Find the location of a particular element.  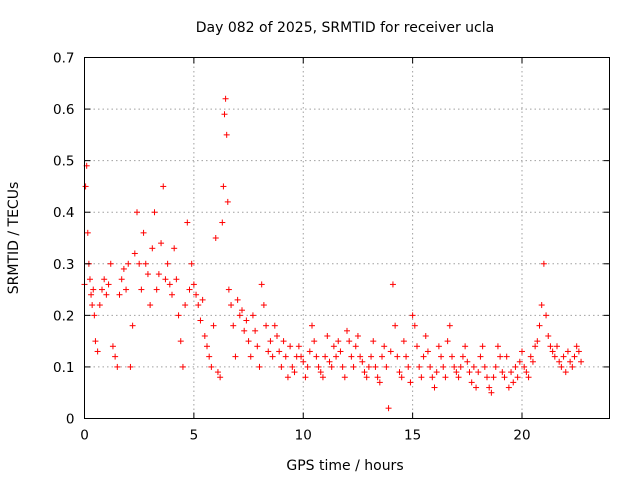

y-tick-label: 0.2 is located at coordinates (63, 316).